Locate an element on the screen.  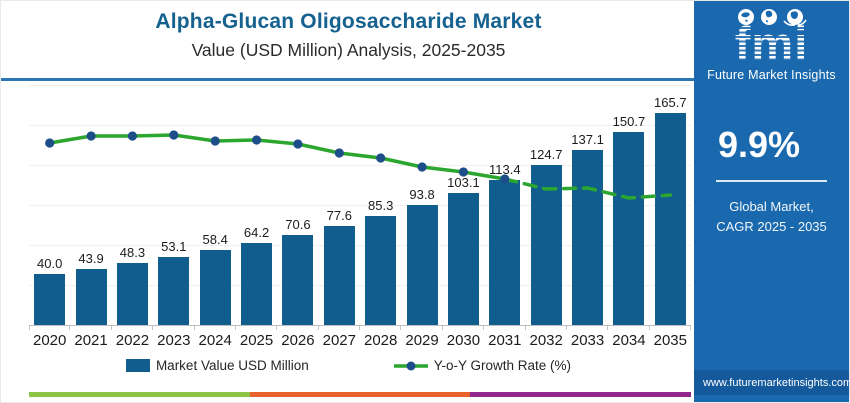
x-axis-label: 2033 is located at coordinates (587, 340).